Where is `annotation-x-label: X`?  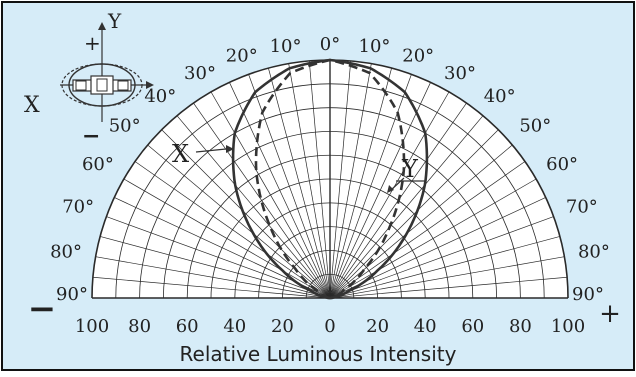
annotation-x-label: X is located at coordinates (180, 154).